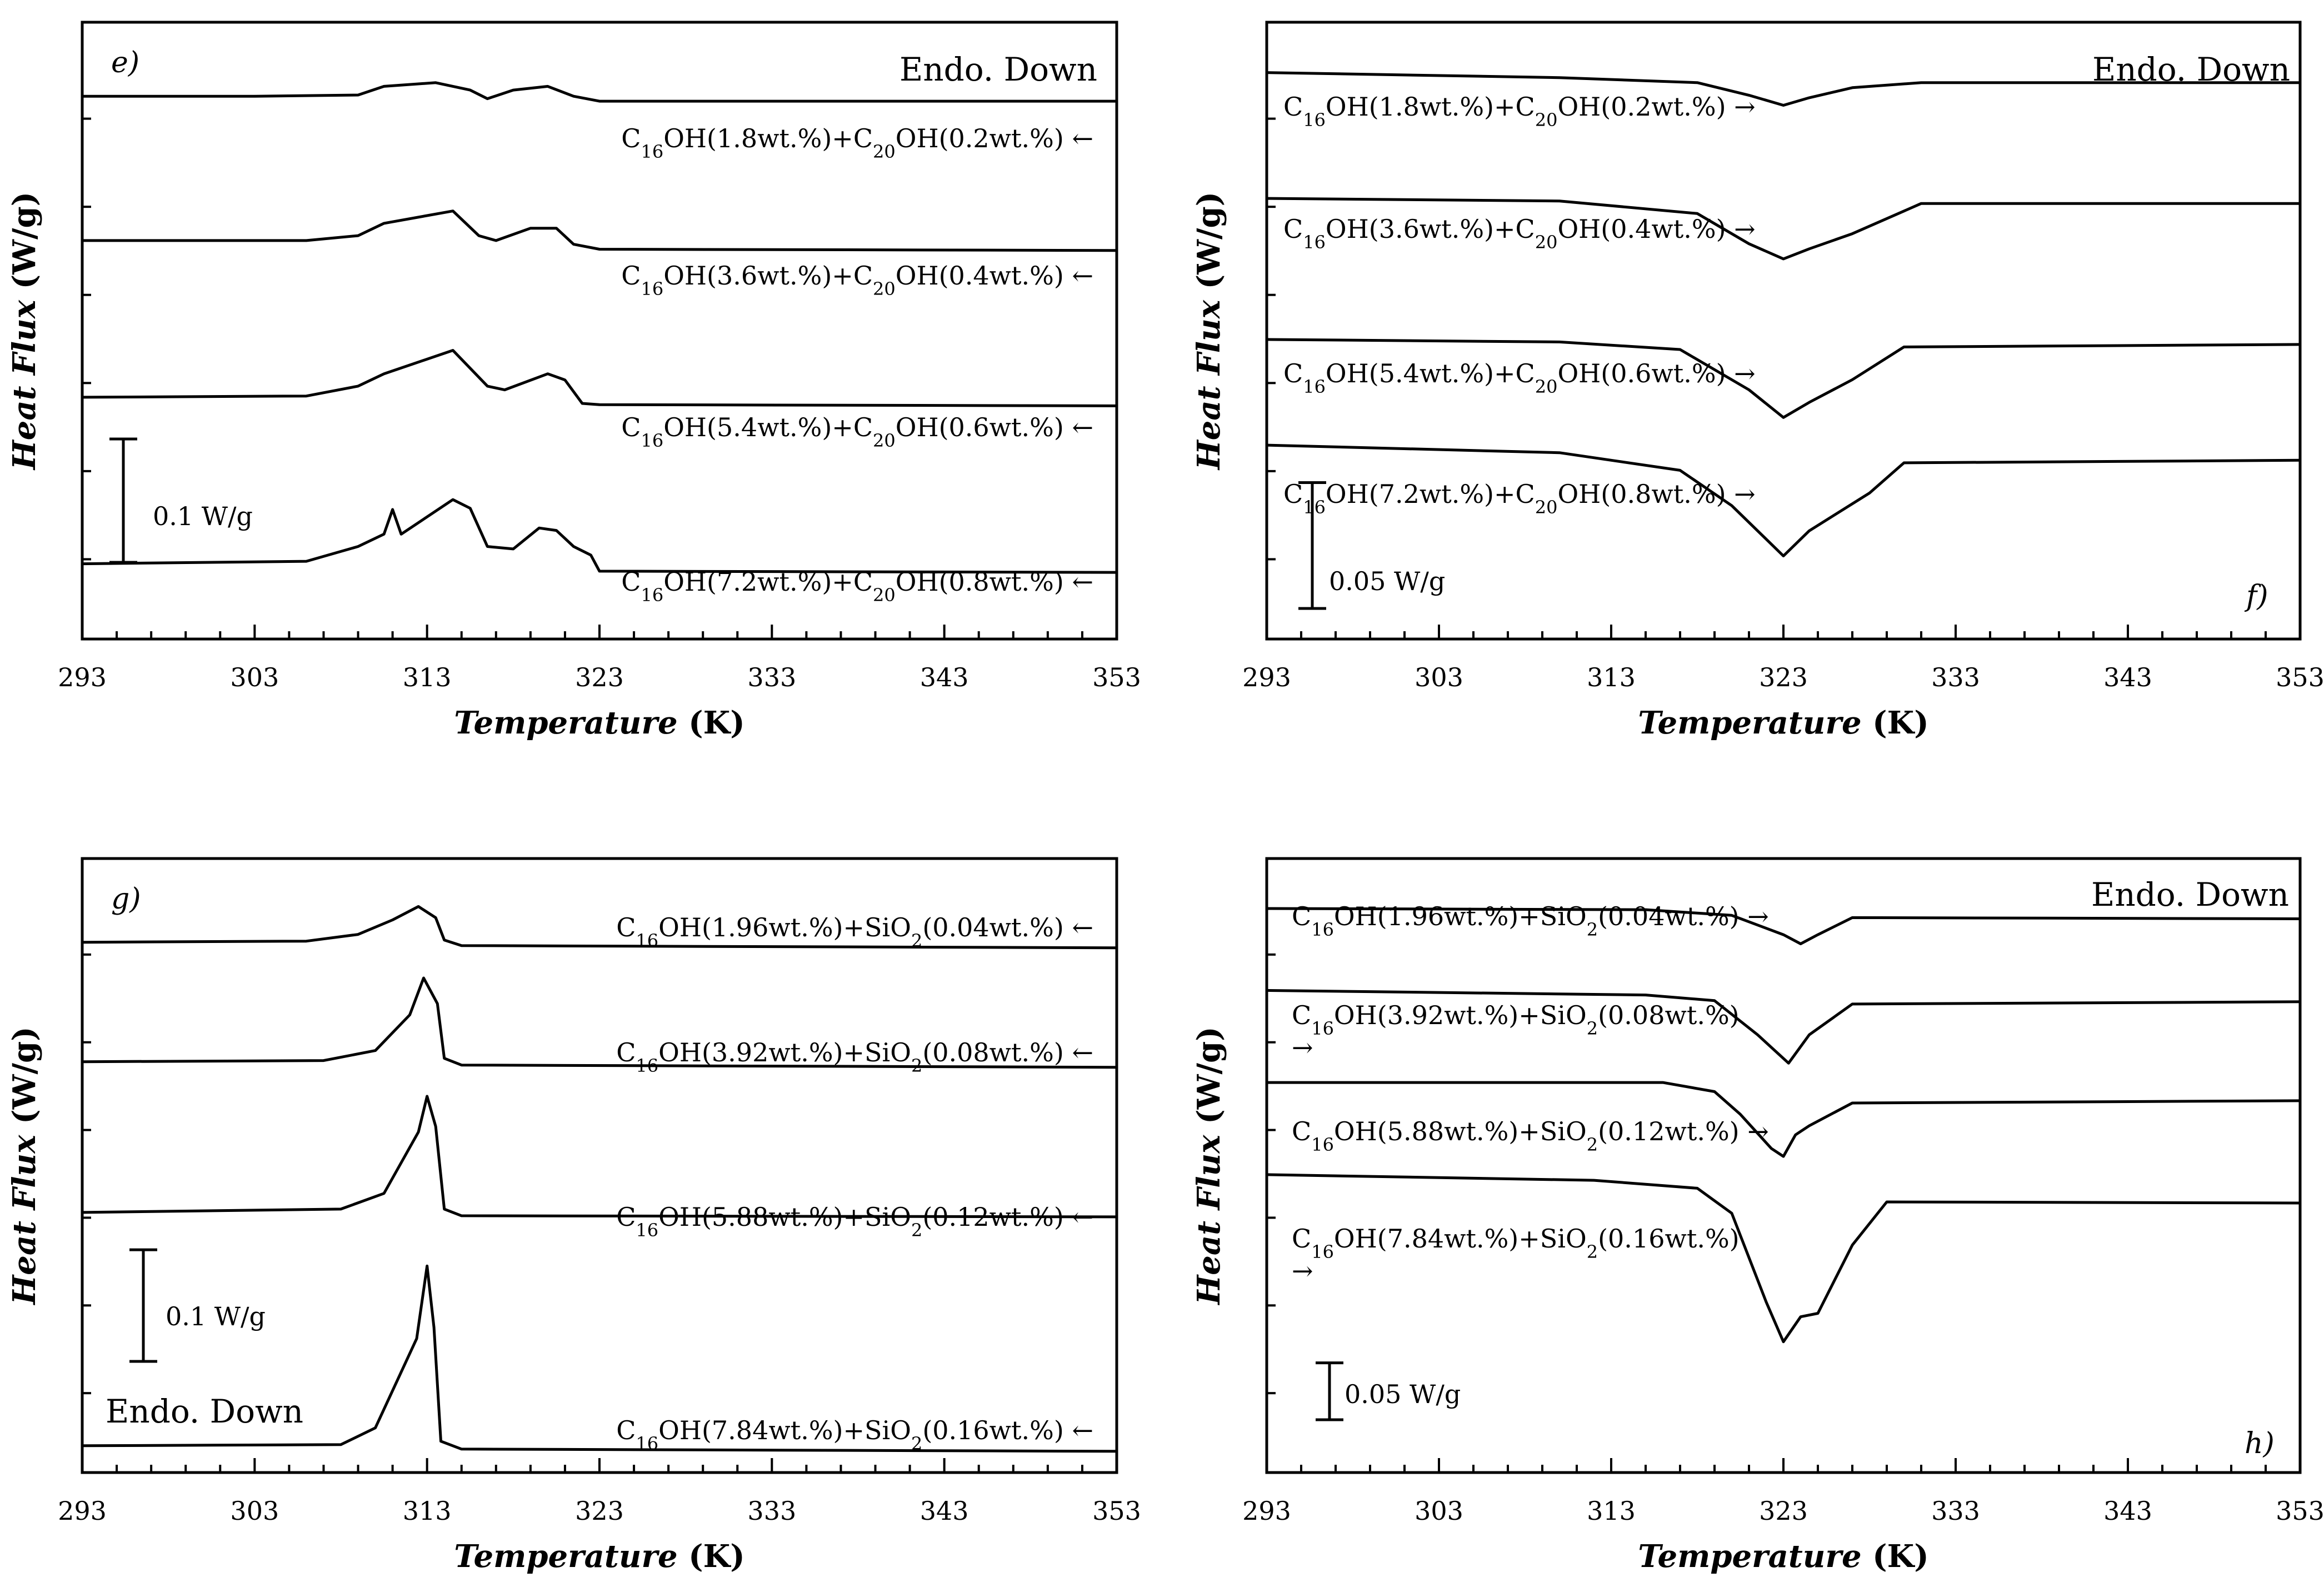 This screenshot has height=1592, width=2324. I want to click on series-label: C16OH(7.84wt.%)+SiO2(0.16wt.%), so click(1516, 1243).